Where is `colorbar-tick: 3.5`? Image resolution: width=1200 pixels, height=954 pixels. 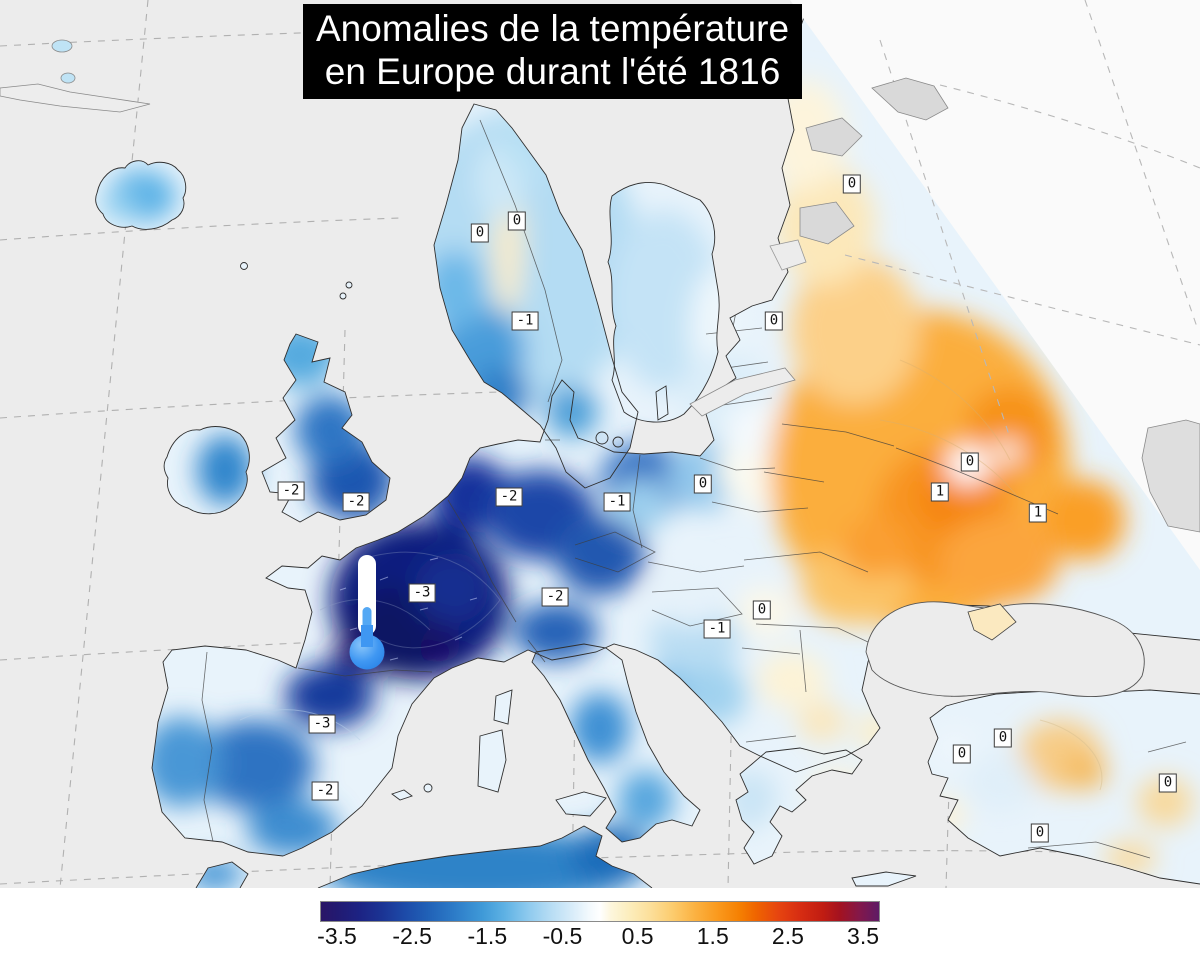 colorbar-tick: 3.5 is located at coordinates (863, 936).